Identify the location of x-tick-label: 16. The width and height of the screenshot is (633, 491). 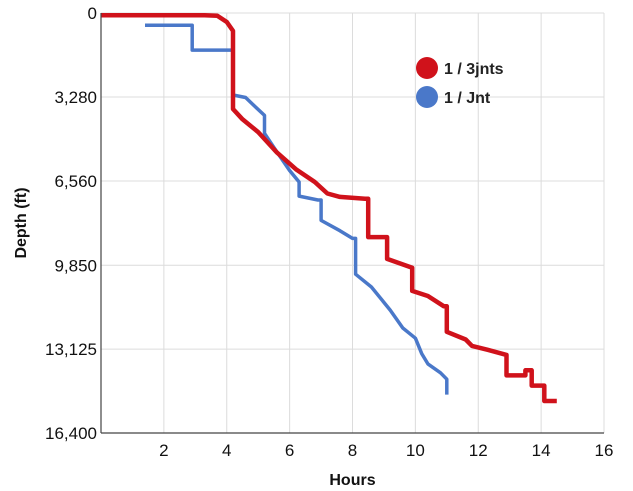
(604, 450).